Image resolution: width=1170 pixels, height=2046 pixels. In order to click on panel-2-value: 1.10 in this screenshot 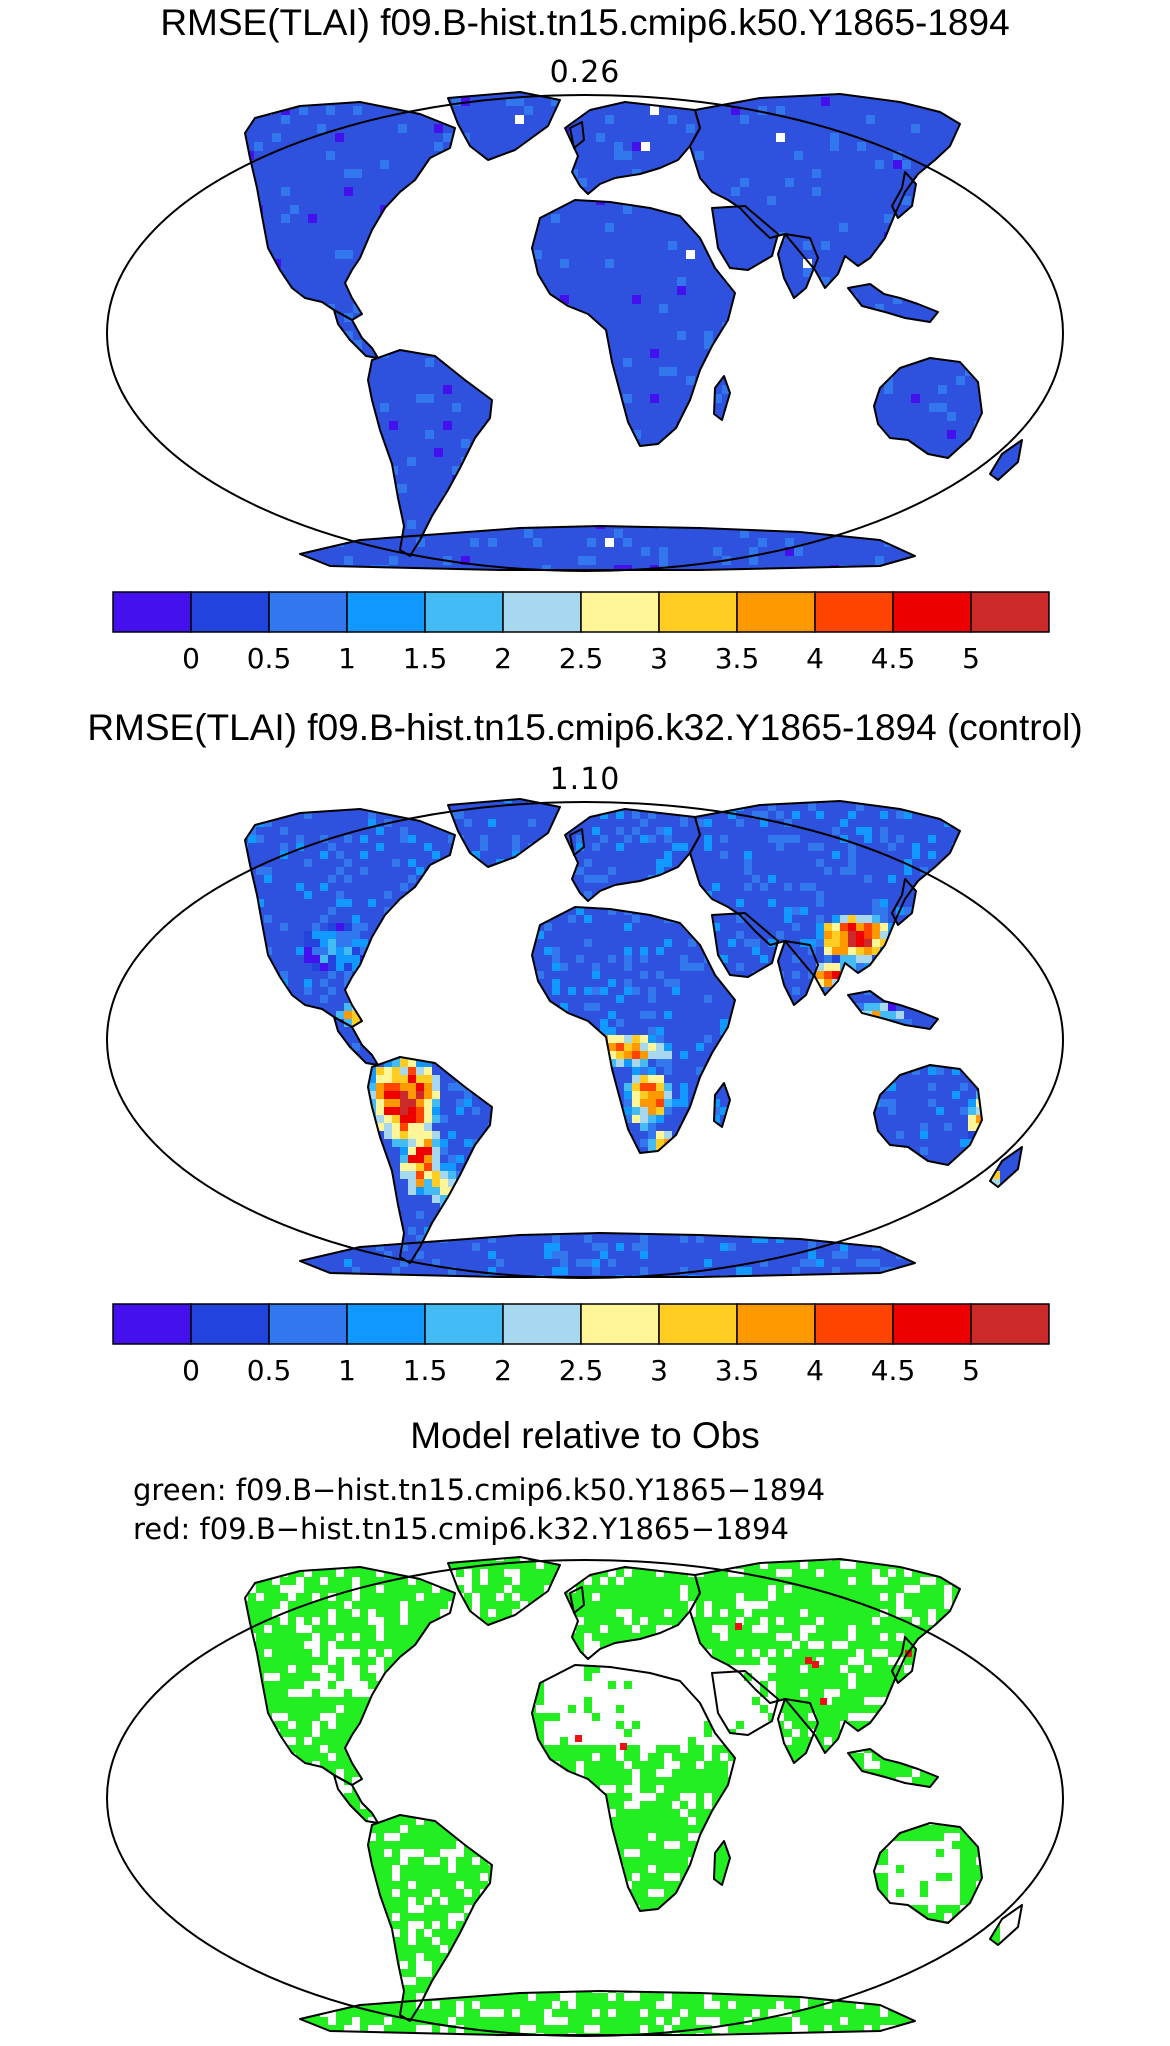, I will do `click(585, 779)`.